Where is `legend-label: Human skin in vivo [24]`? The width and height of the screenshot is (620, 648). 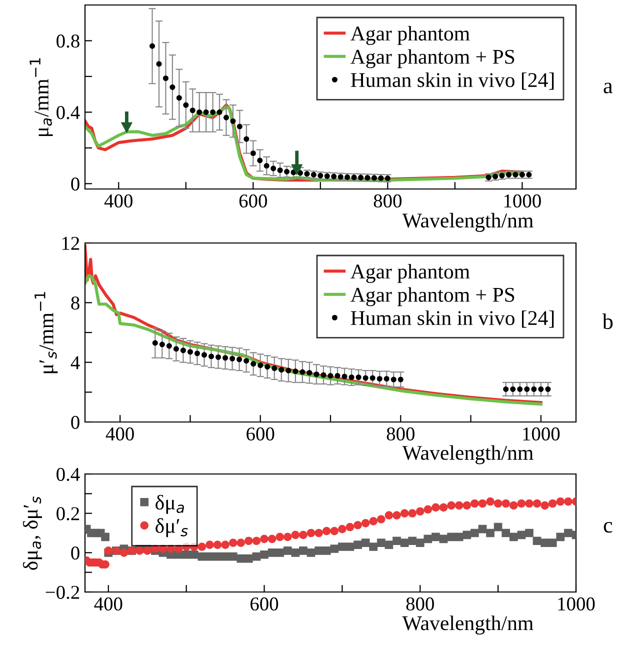
legend-label: Human skin in vivo [24] is located at coordinates (452, 319).